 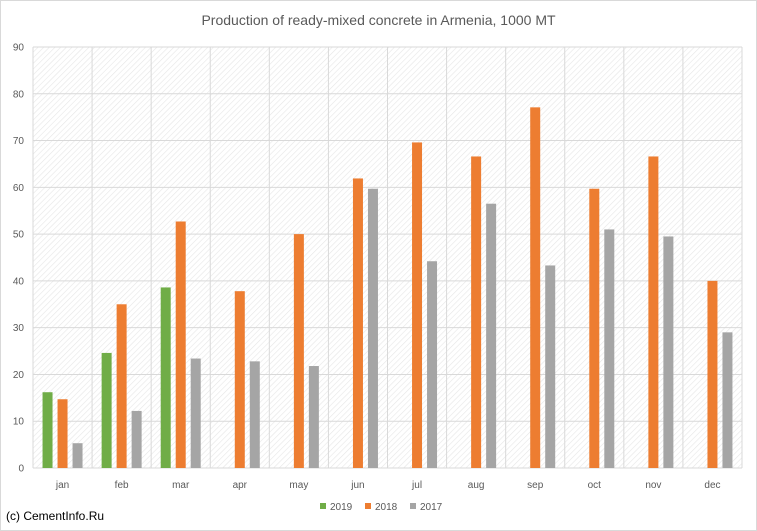 What do you see at coordinates (357, 323) in the screenshot?
I see `bar-2018-jun` at bounding box center [357, 323].